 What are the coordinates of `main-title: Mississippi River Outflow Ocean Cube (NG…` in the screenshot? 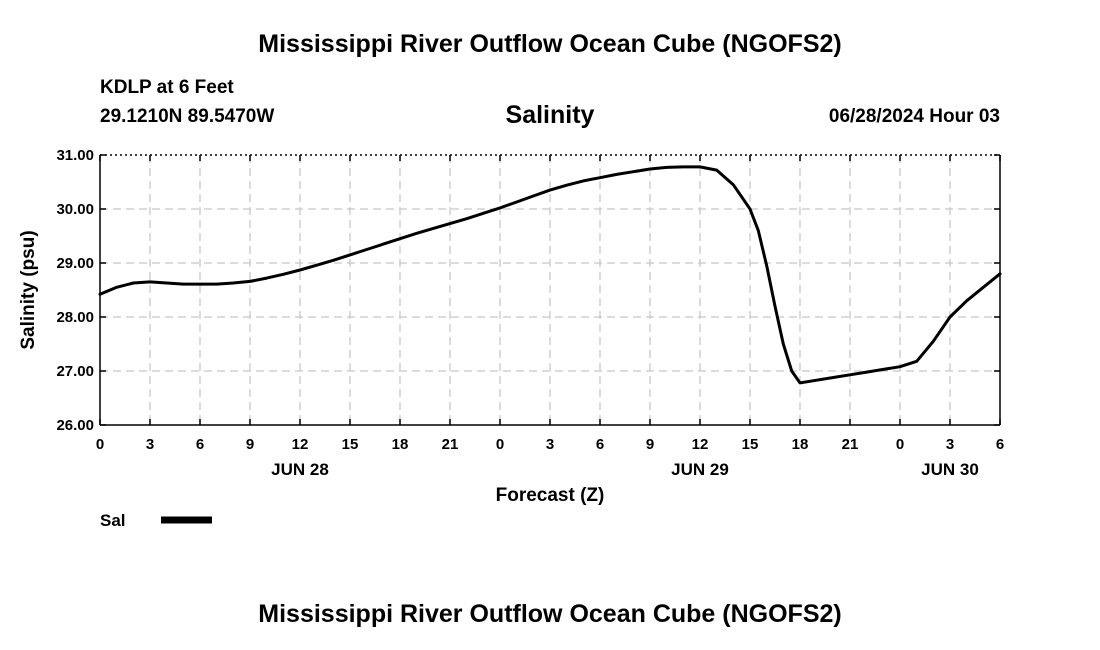 It's located at (550, 44).